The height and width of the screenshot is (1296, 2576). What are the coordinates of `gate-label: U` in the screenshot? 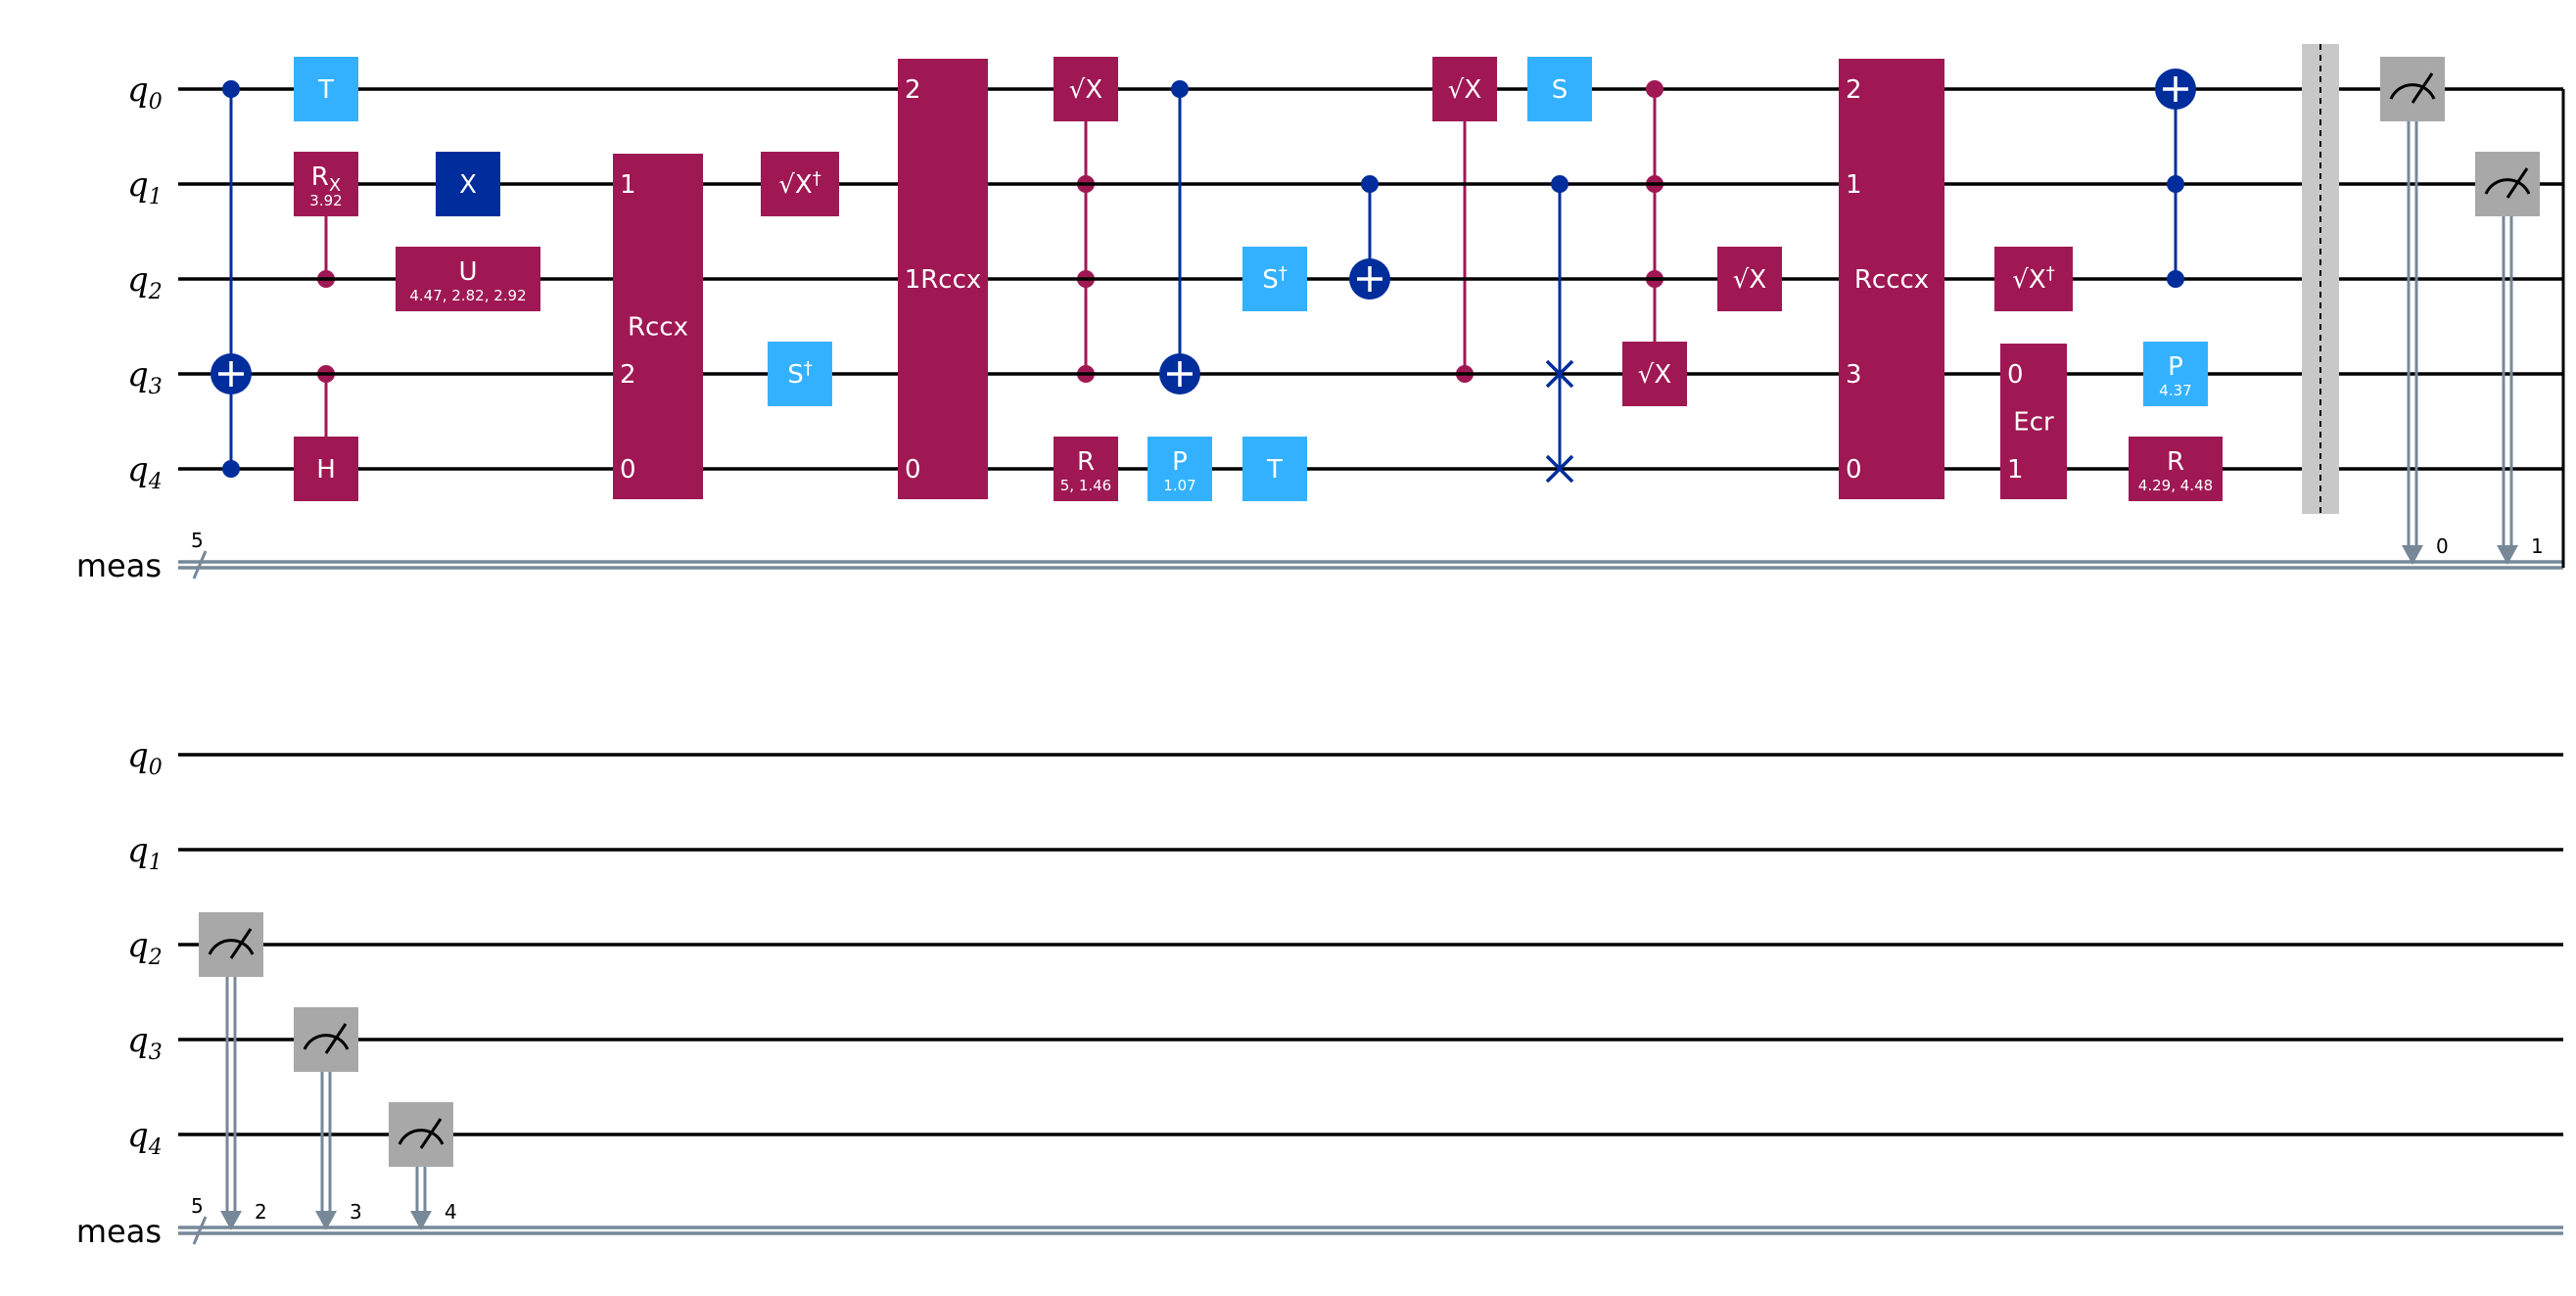 It's located at (467, 272).